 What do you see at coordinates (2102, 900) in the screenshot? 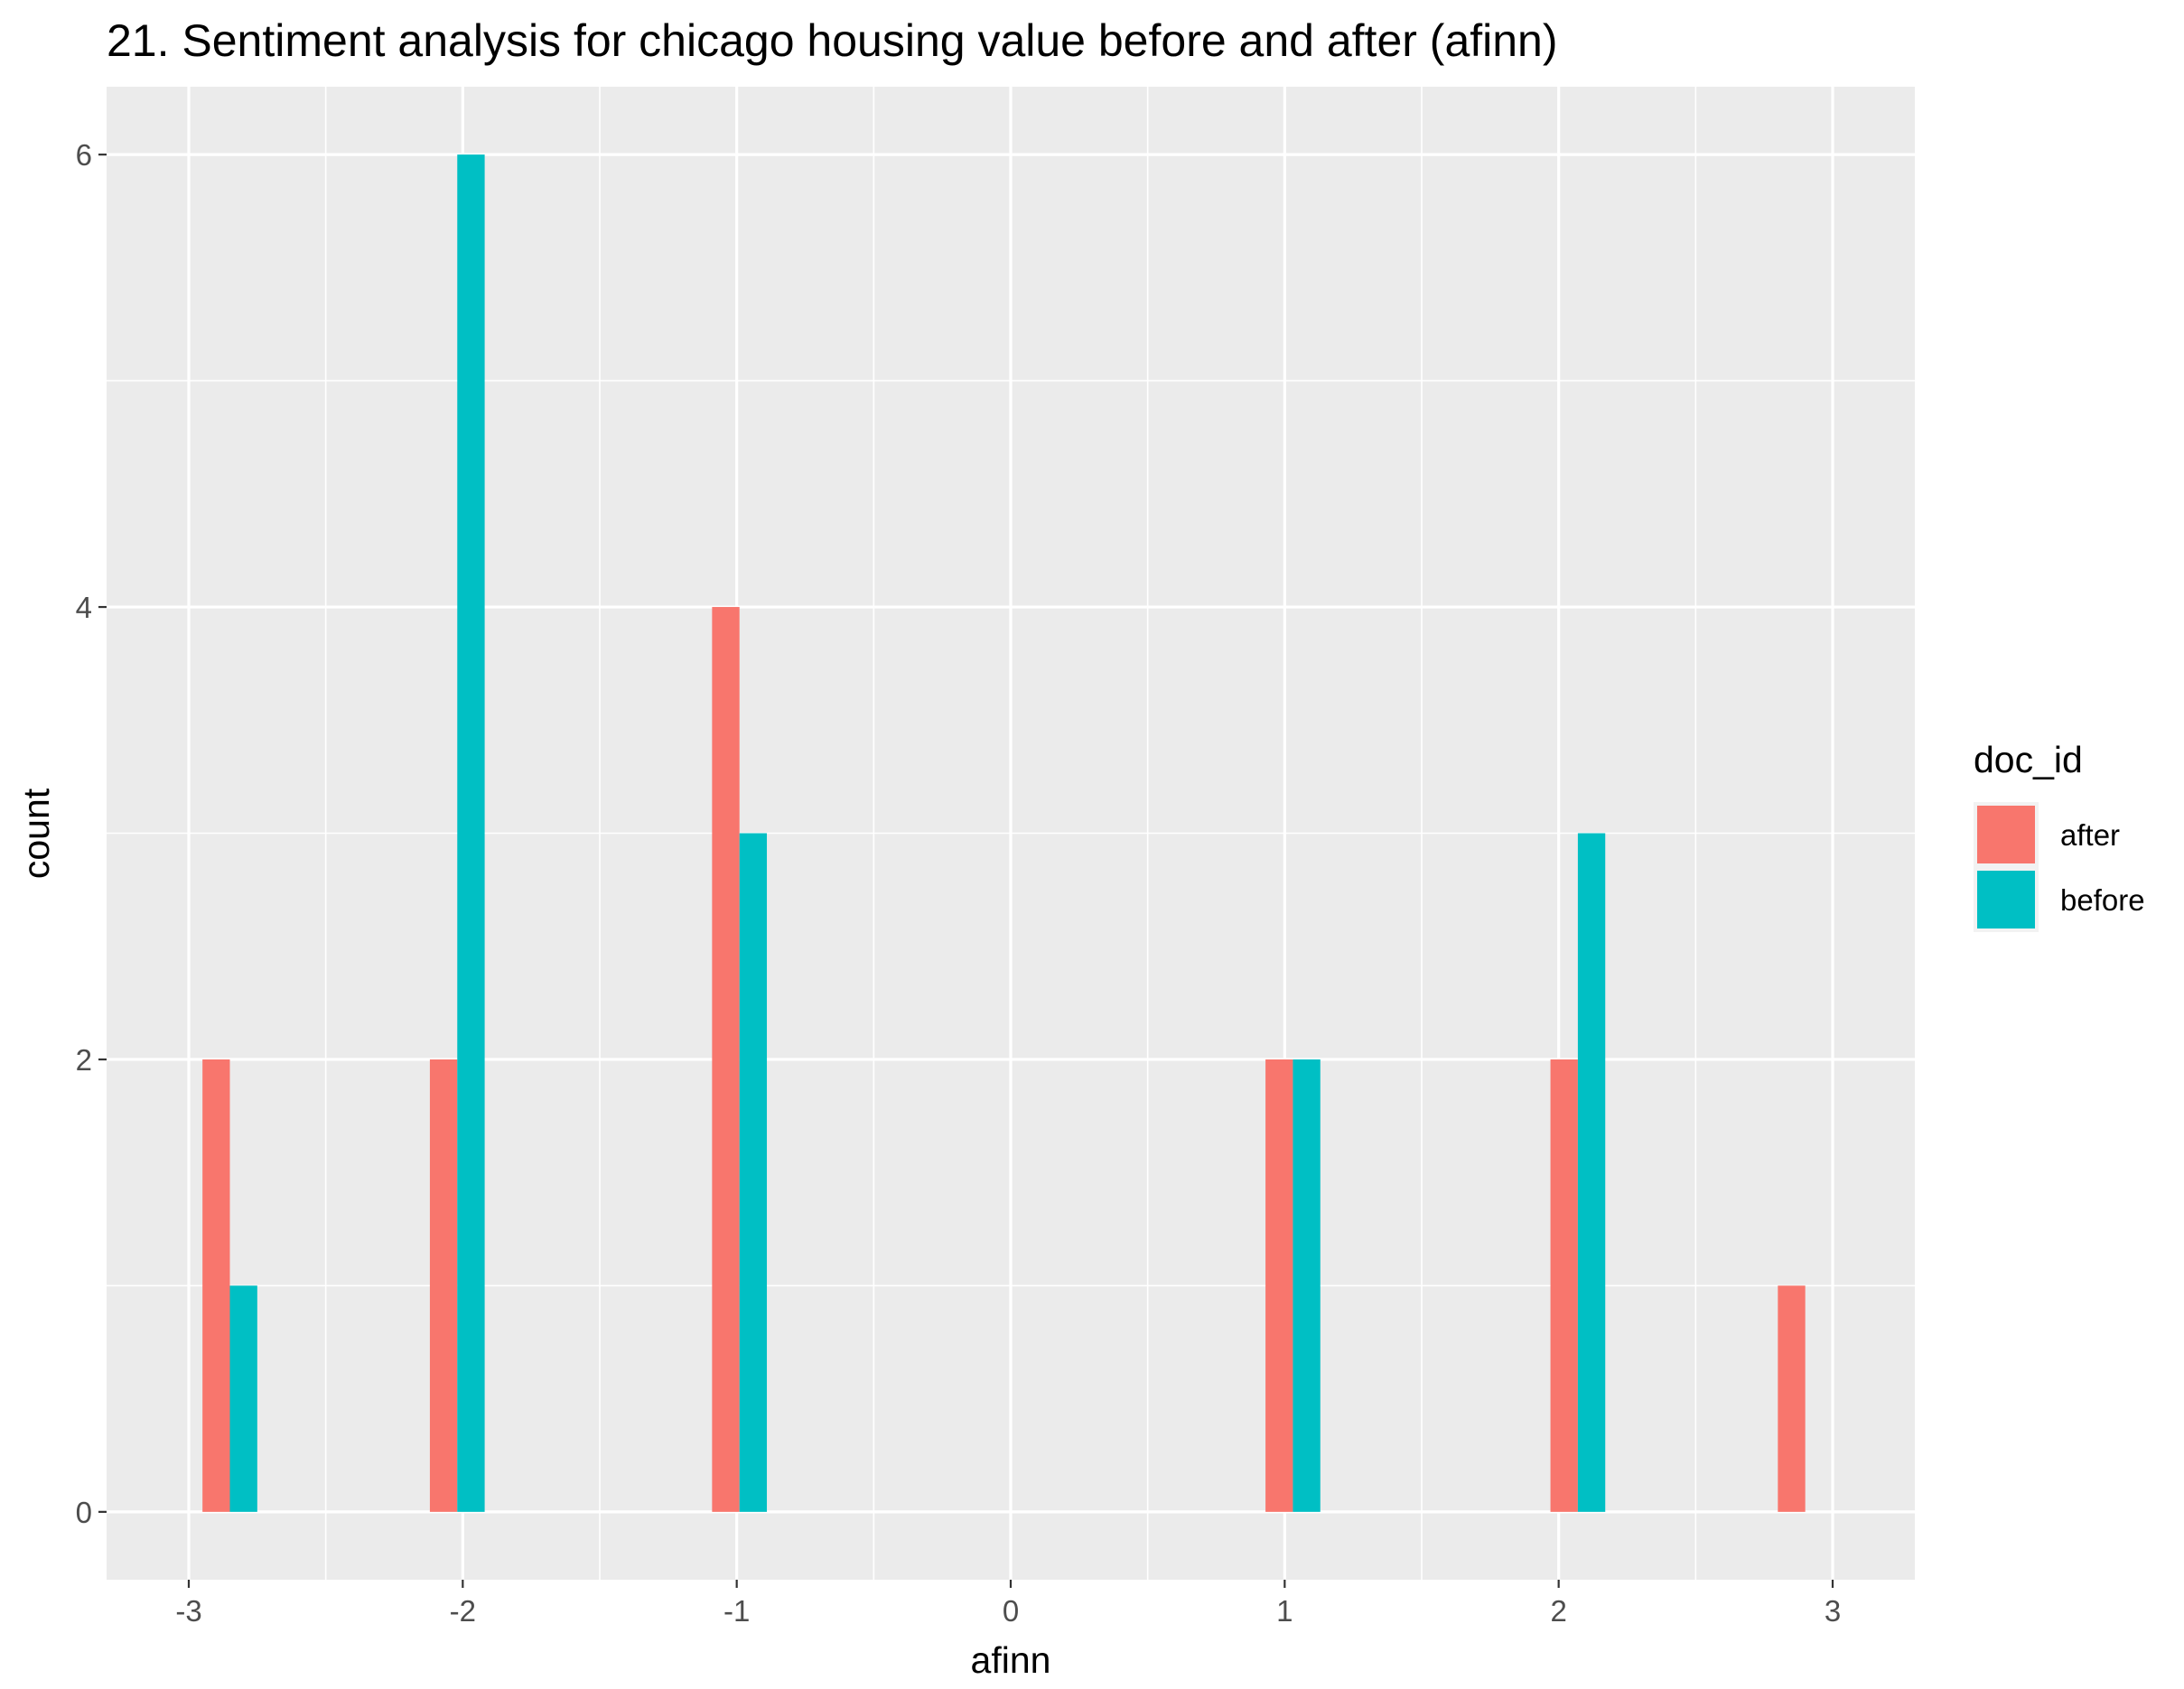
I see `legend-label-before: before` at bounding box center [2102, 900].